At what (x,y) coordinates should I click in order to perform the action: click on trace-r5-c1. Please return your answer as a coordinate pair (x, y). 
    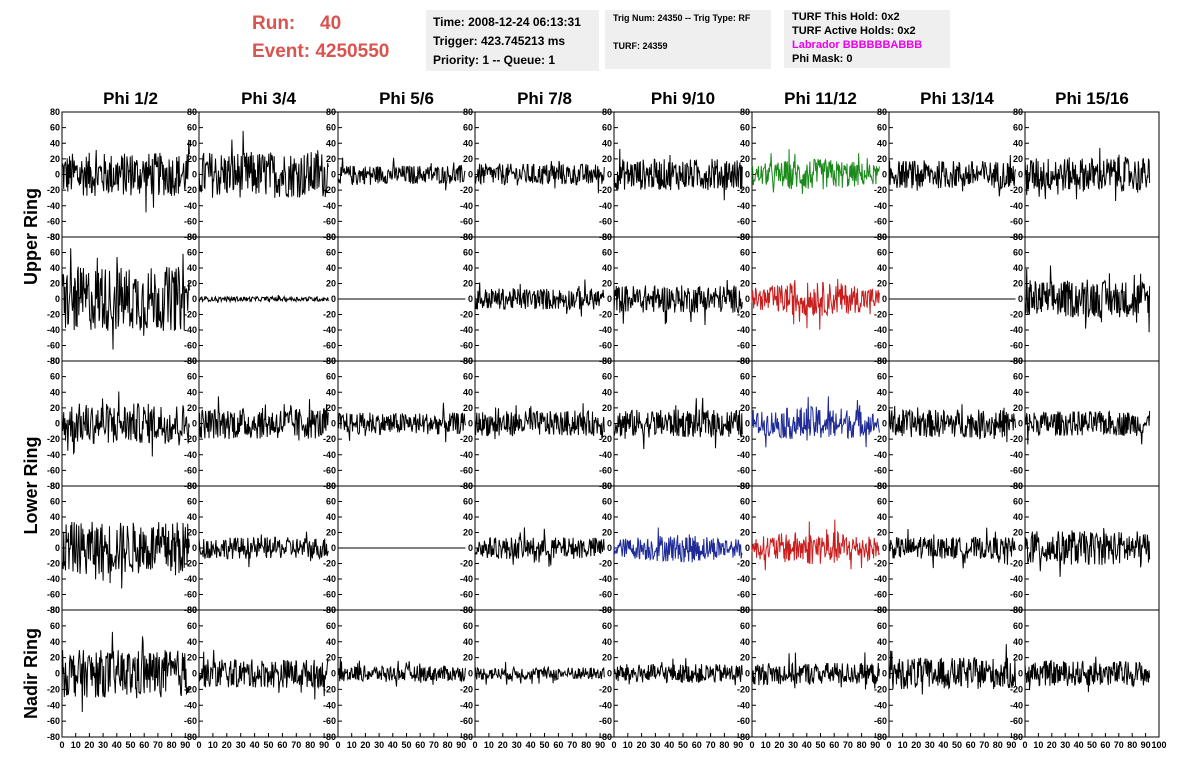
    Looking at the image, I should click on (125, 672).